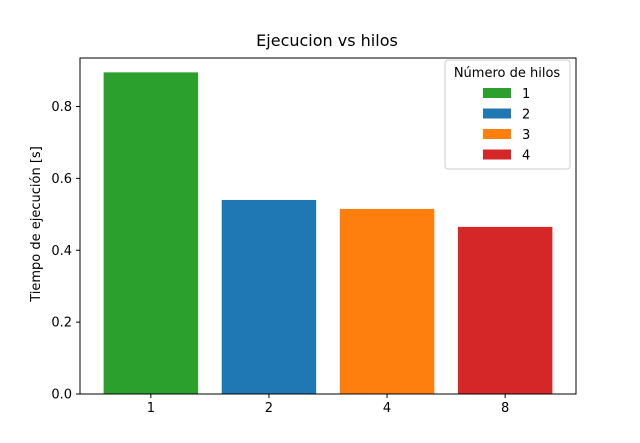 The height and width of the screenshot is (443, 640). Describe the element at coordinates (61, 395) in the screenshot. I see `y-tick-label-0: 0.0` at that location.